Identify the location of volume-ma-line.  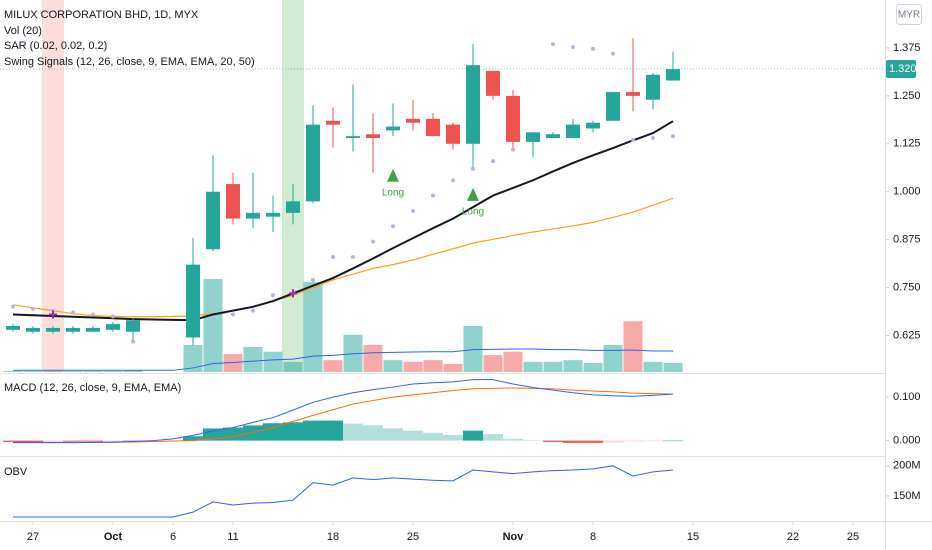
(343, 359).